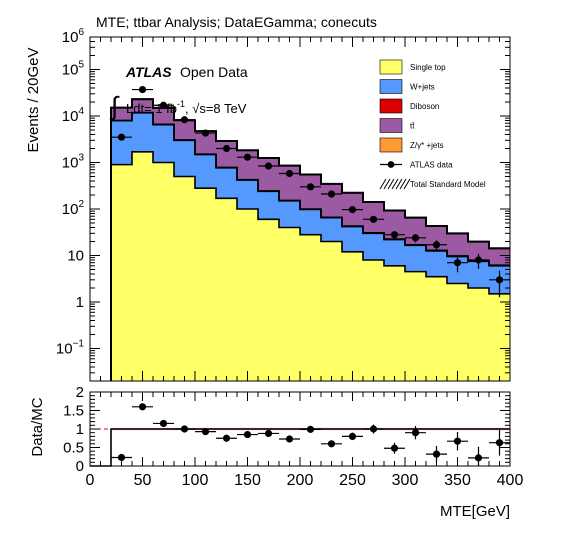  I want to click on lumi-text-main: Ldt= 1 fb, so click(151, 108).